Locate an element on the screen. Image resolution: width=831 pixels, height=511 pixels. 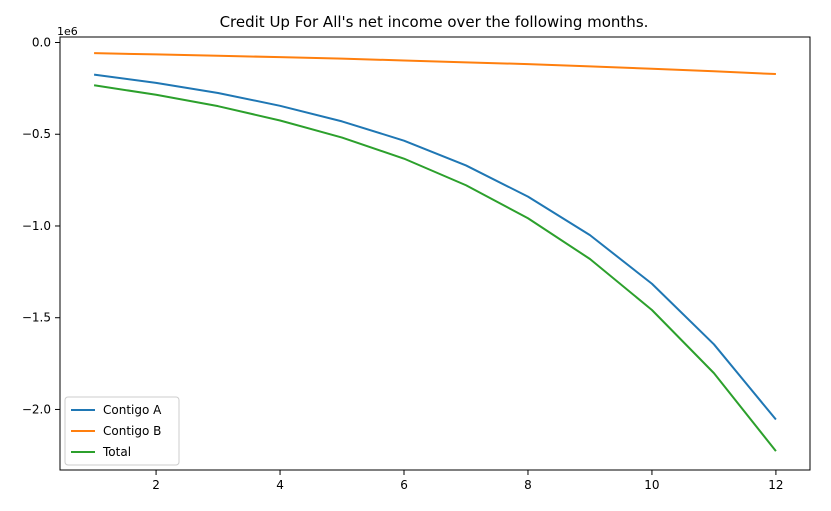
y-tick-label: −1.5 is located at coordinates (36, 318).